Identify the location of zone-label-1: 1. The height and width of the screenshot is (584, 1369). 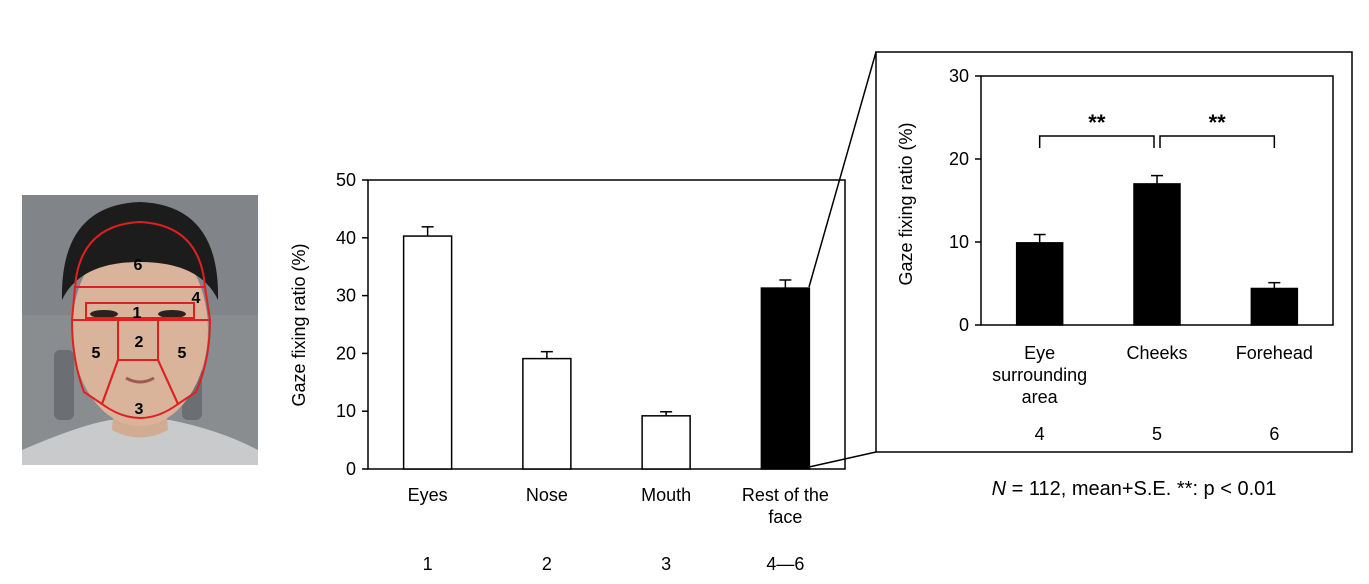
(137, 313).